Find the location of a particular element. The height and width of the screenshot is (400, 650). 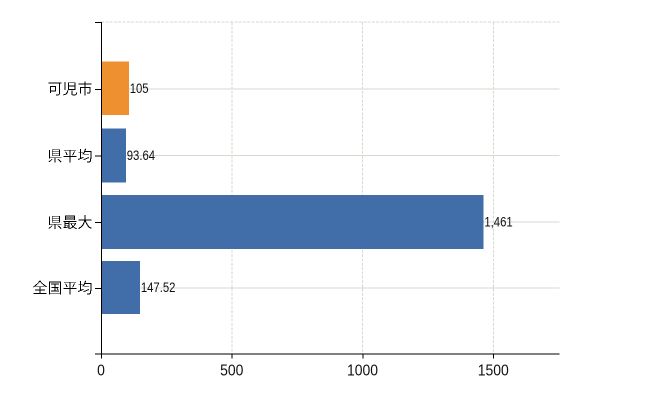

svg-text: 105 is located at coordinates (139, 88).